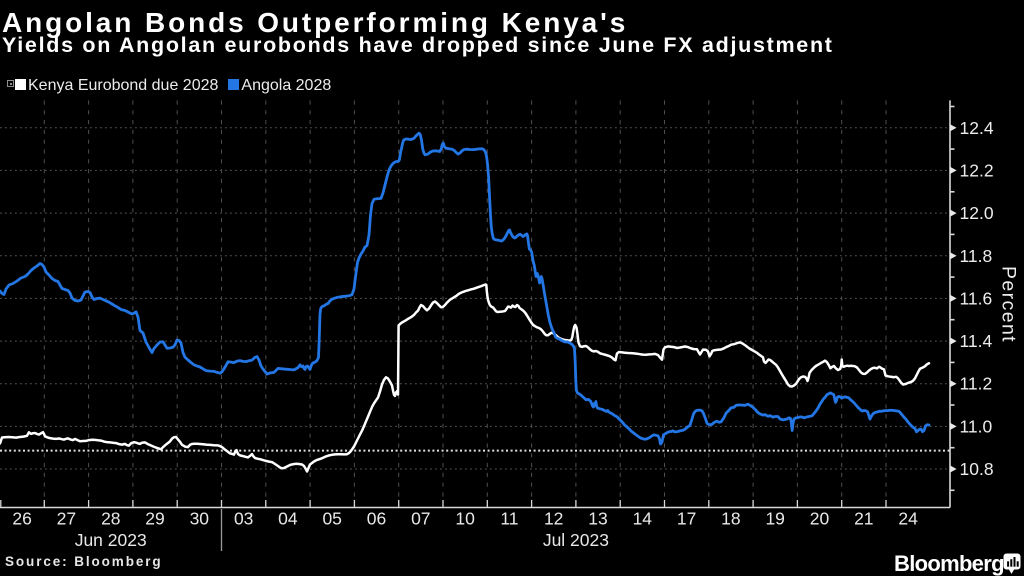  I want to click on svg-text: 21, so click(863, 519).